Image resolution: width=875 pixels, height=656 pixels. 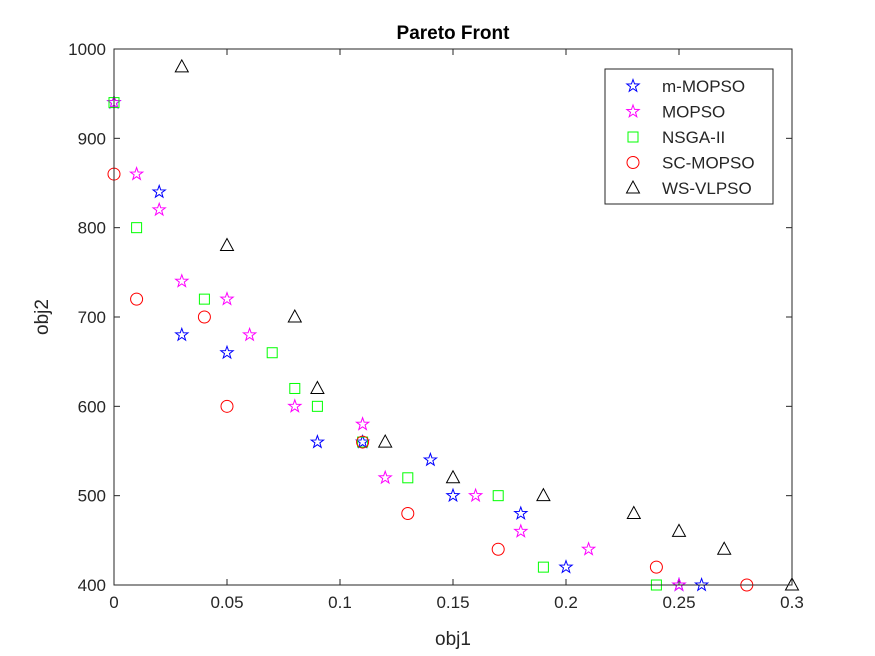 I want to click on legend-box, so click(x=689, y=136).